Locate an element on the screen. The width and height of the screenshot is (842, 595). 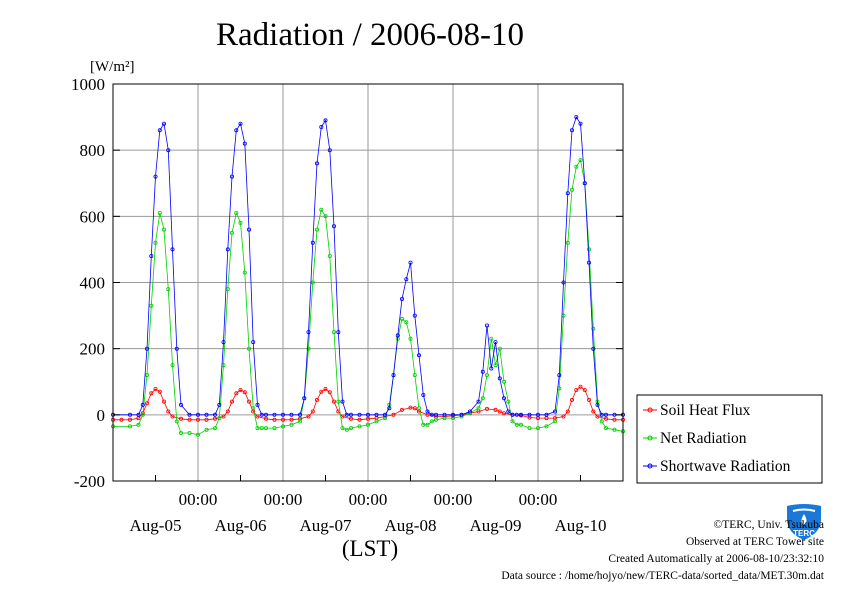
legend-label: Soil Heat Flux is located at coordinates (705, 410).